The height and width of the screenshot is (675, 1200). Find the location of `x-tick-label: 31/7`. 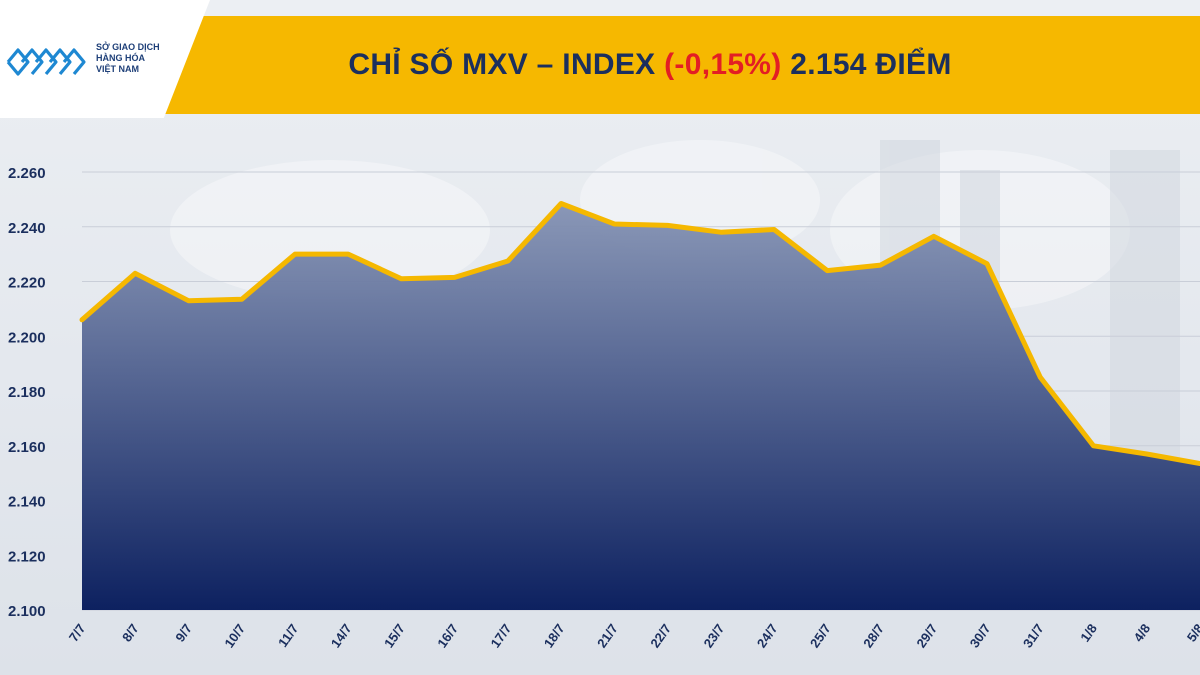

x-tick-label: 31/7 is located at coordinates (1033, 635).